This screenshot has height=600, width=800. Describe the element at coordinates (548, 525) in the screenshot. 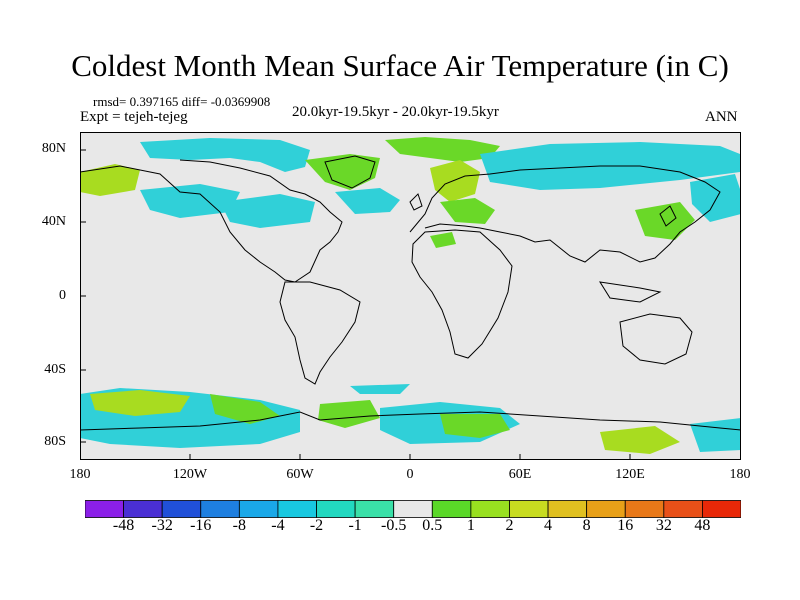

I see `colorbar-label: 4` at that location.